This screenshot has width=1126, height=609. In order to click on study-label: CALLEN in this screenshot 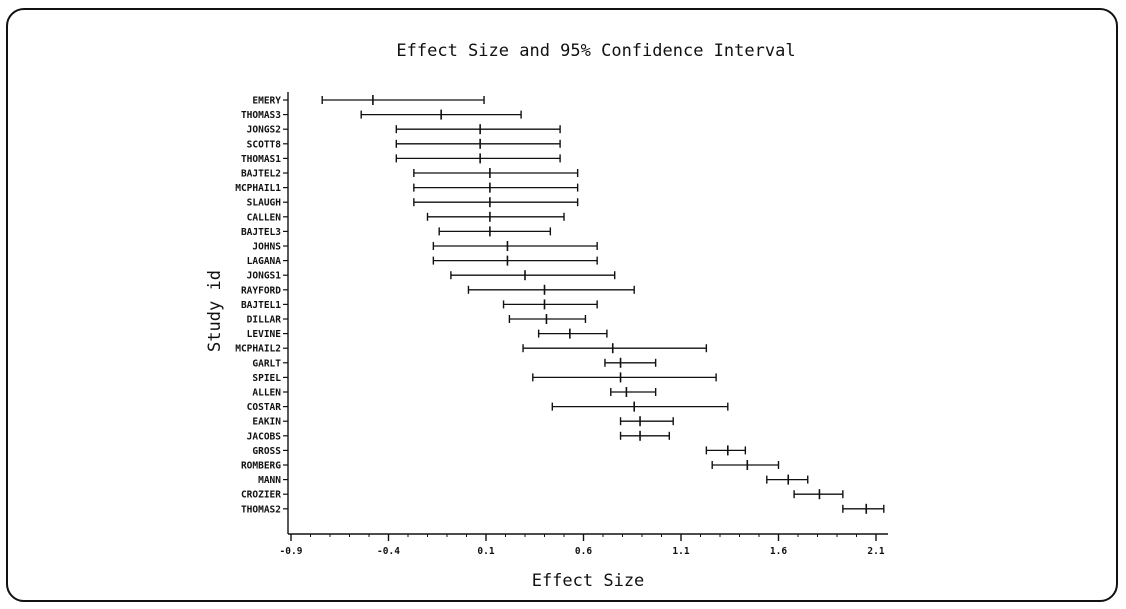, I will do `click(264, 217)`.